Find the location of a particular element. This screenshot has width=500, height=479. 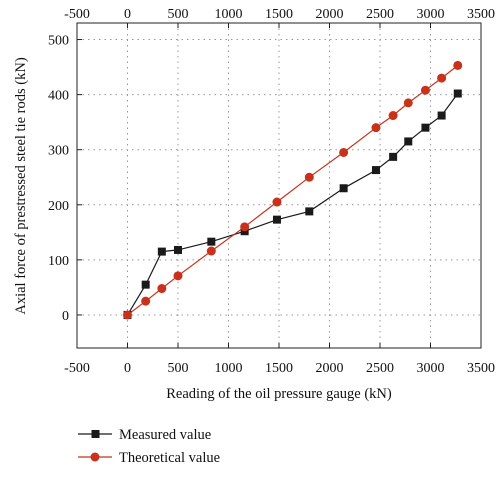

top-tick-label: 500 is located at coordinates (178, 14).